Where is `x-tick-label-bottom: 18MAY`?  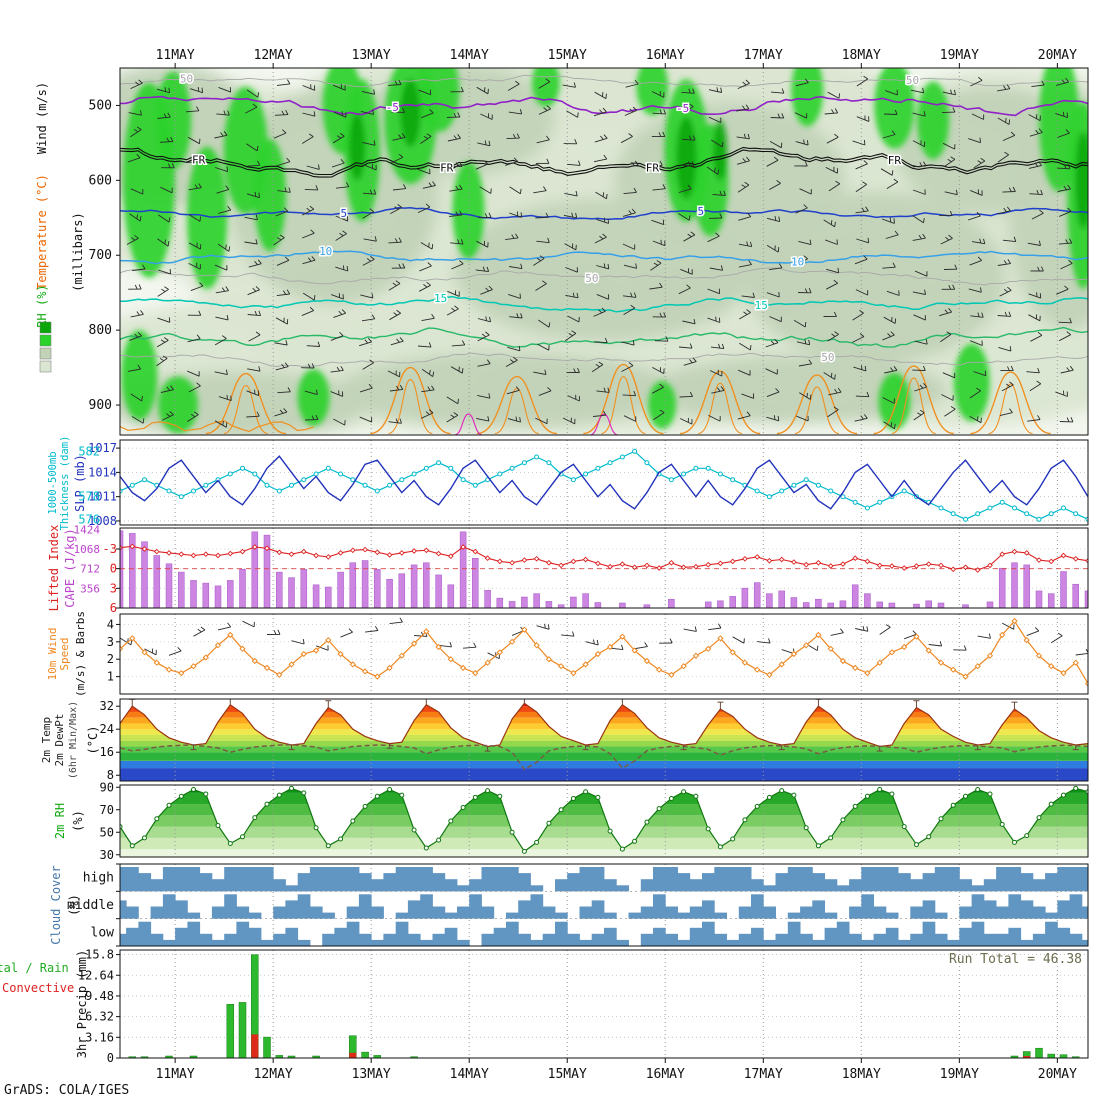 x-tick-label-bottom: 18MAY is located at coordinates (861, 1074).